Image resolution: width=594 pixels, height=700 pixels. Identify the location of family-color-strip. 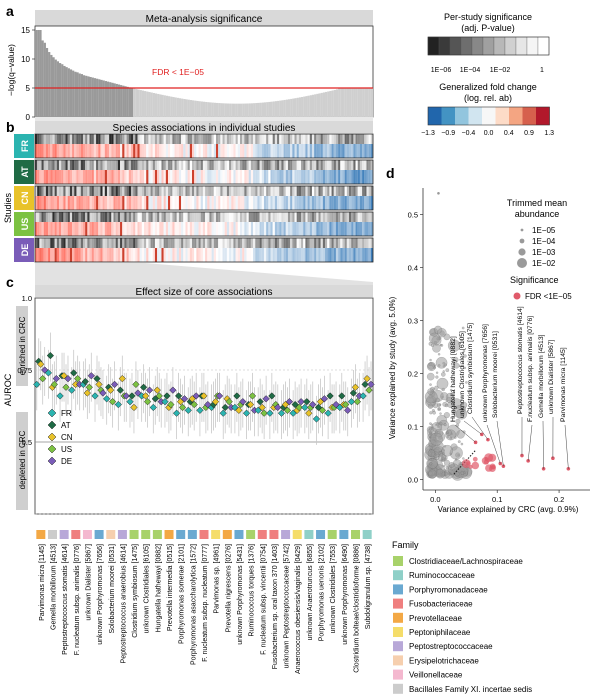
(204, 534).